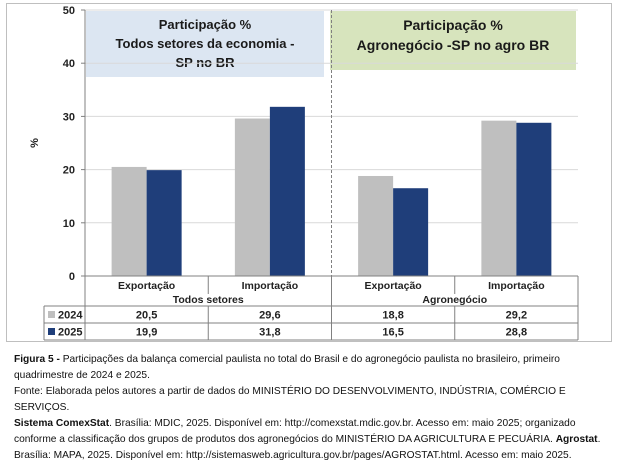  Describe the element at coordinates (454, 300) in the screenshot. I see `x-group-label-2: Agronegócio` at that location.